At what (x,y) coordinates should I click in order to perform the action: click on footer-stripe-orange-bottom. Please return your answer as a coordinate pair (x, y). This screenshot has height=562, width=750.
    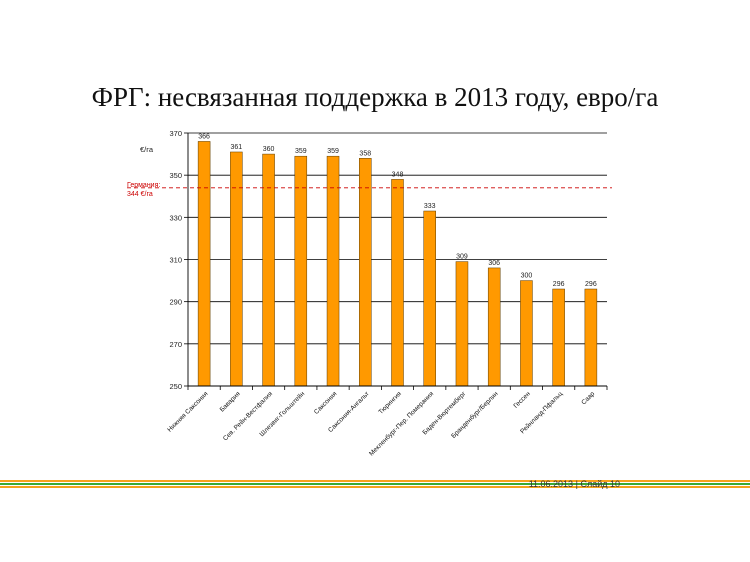
    Looking at the image, I should click on (375, 487).